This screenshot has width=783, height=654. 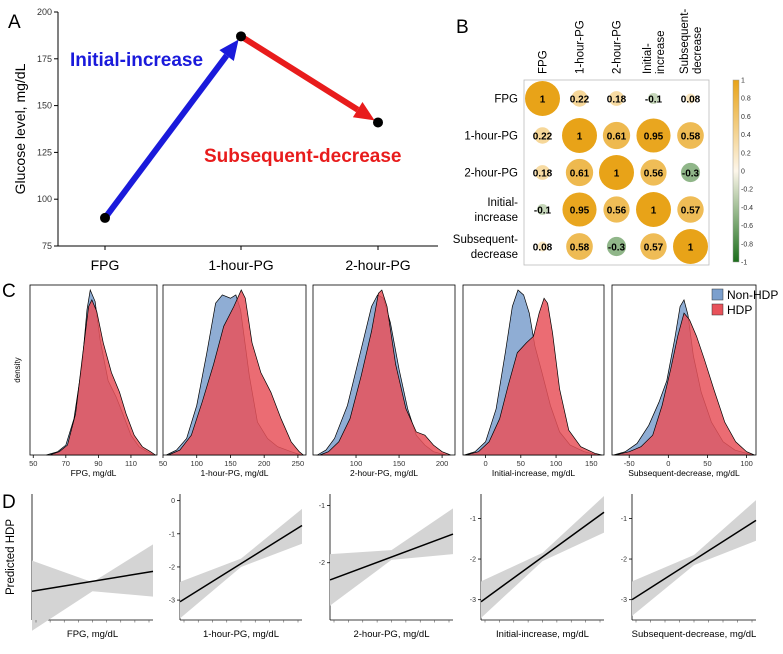 I want to click on corr-value: -0.1, so click(x=543, y=211).